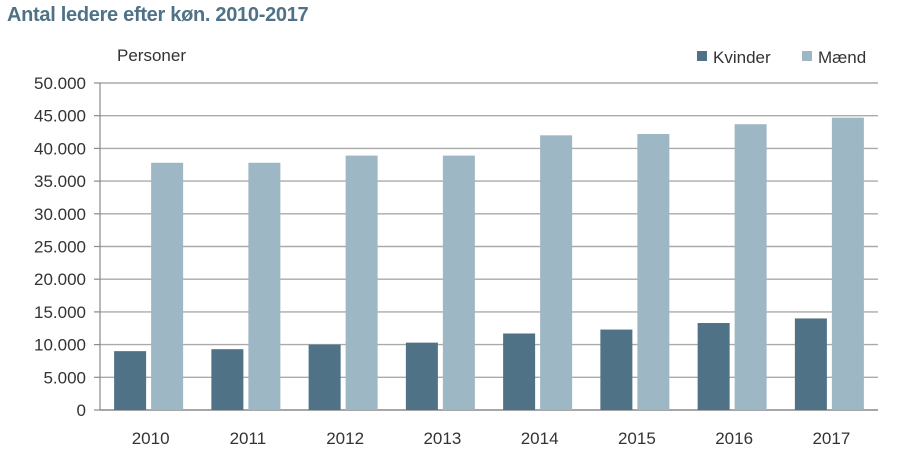 Image resolution: width=900 pixels, height=462 pixels. What do you see at coordinates (264, 286) in the screenshot?
I see `bar-mænd-2011` at bounding box center [264, 286].